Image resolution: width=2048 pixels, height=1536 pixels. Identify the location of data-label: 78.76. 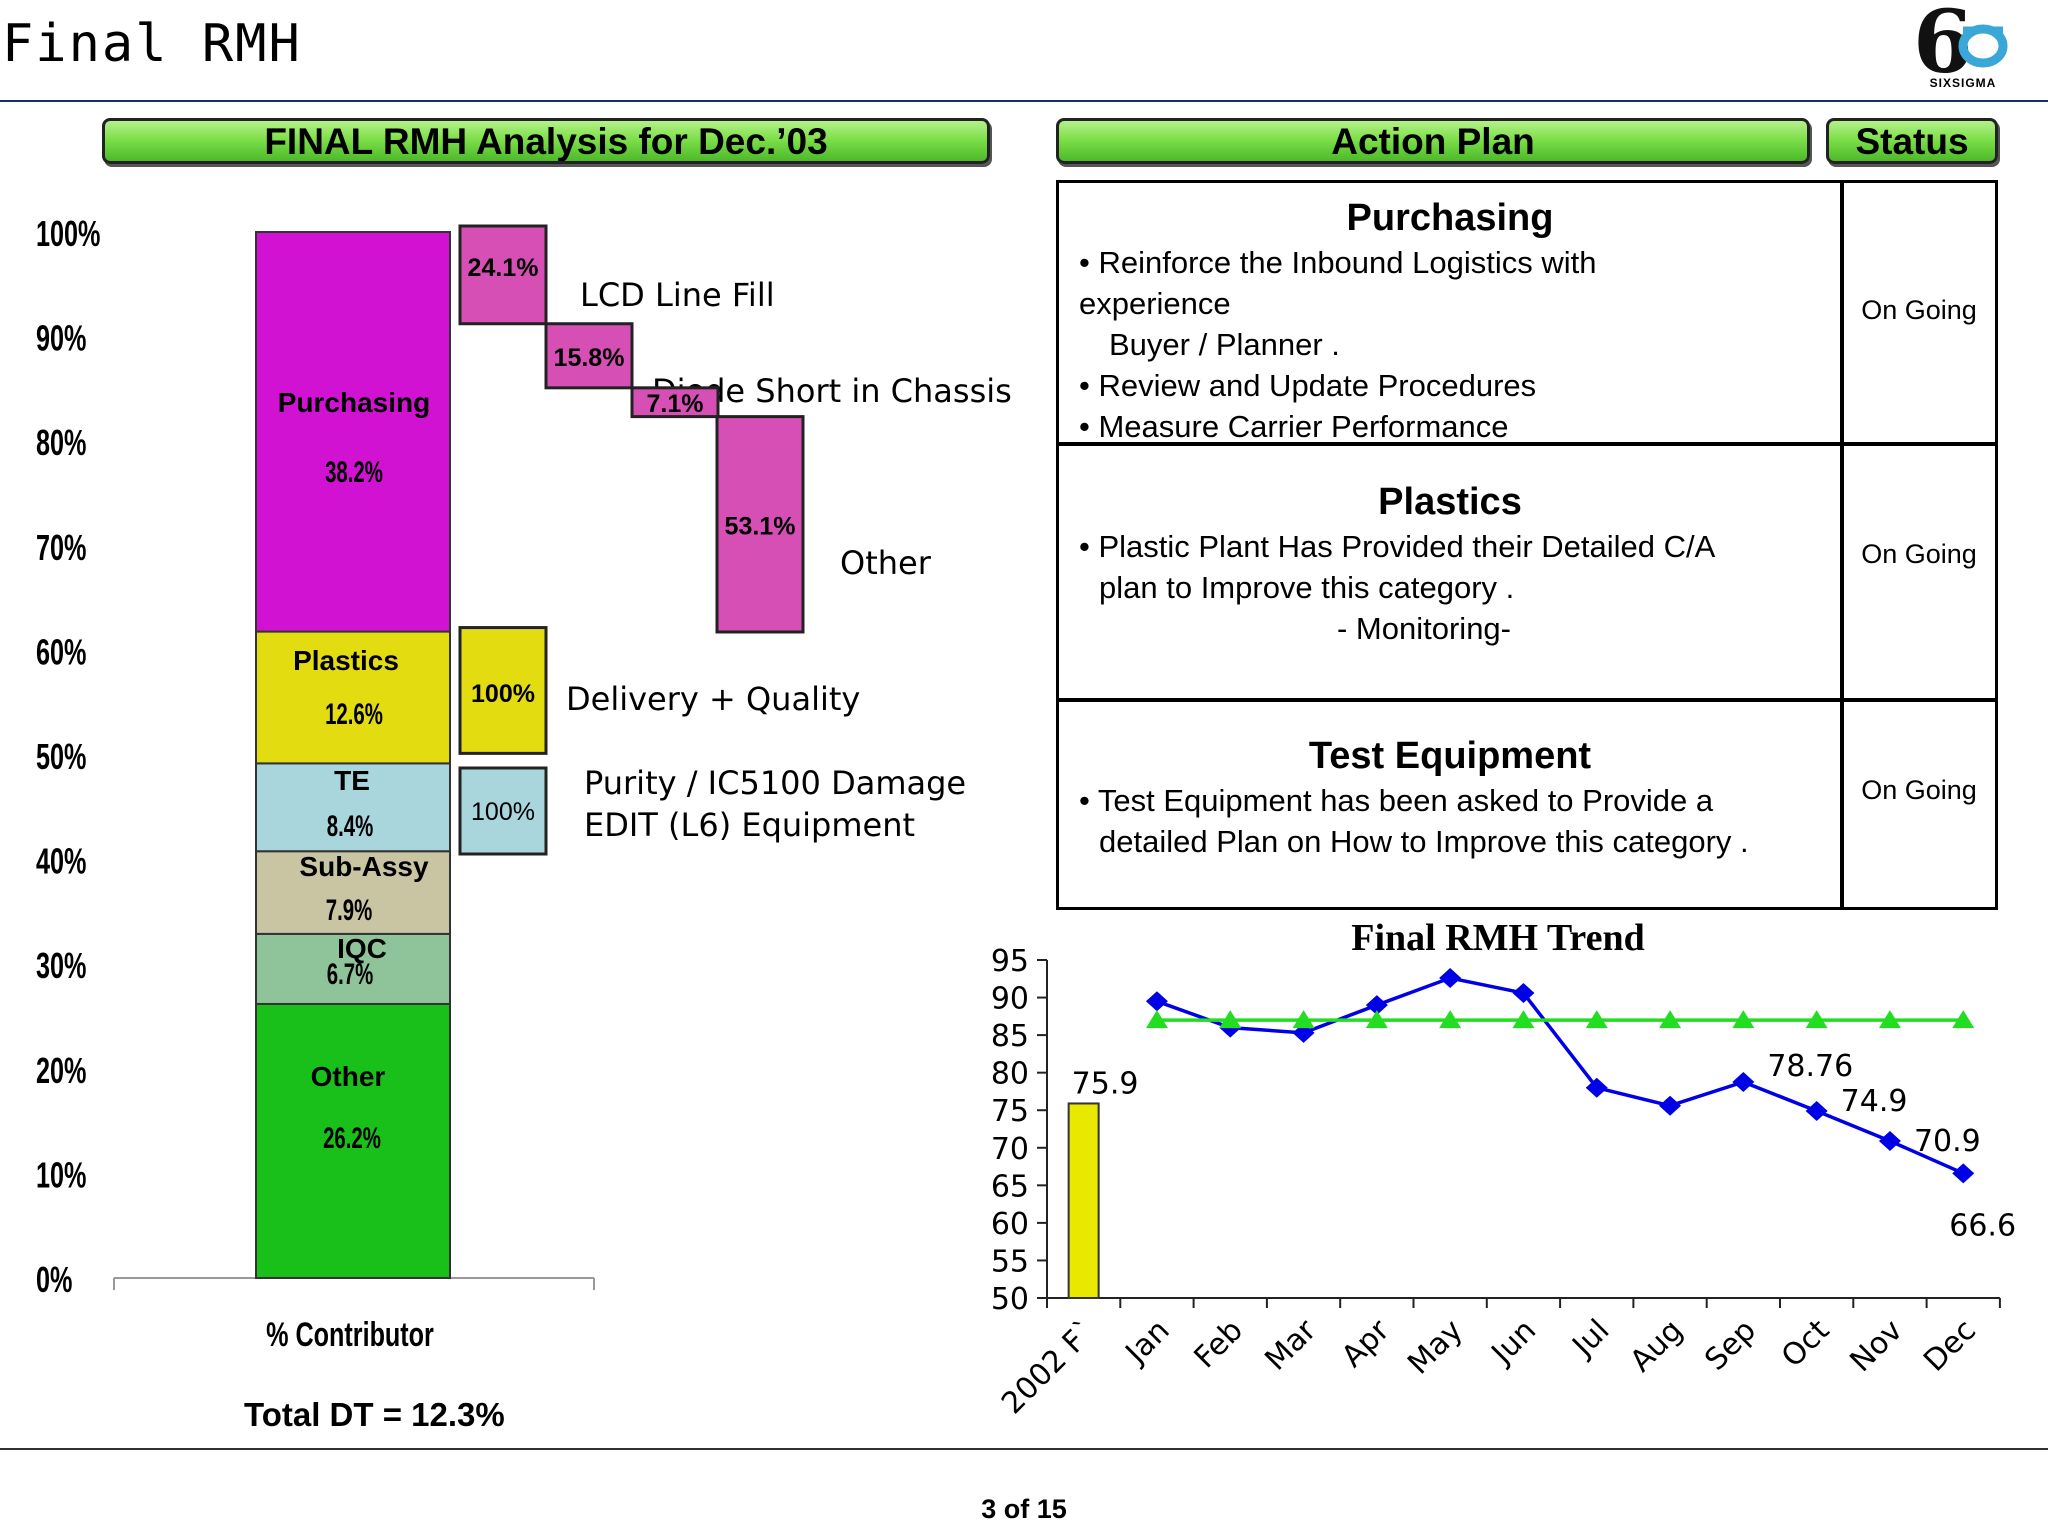
(1810, 1066).